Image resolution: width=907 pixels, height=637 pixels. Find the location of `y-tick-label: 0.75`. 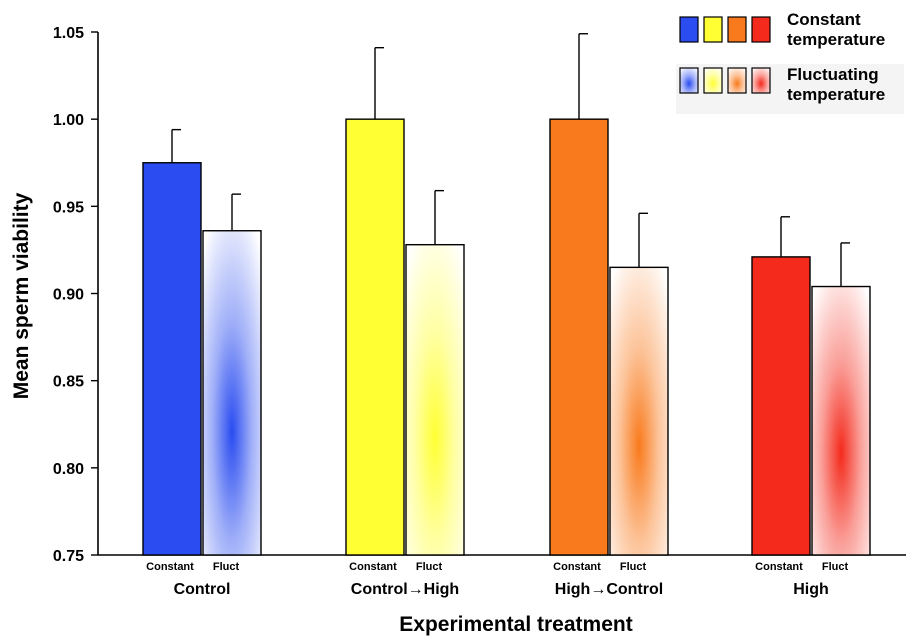

y-tick-label: 0.75 is located at coordinates (68, 556).